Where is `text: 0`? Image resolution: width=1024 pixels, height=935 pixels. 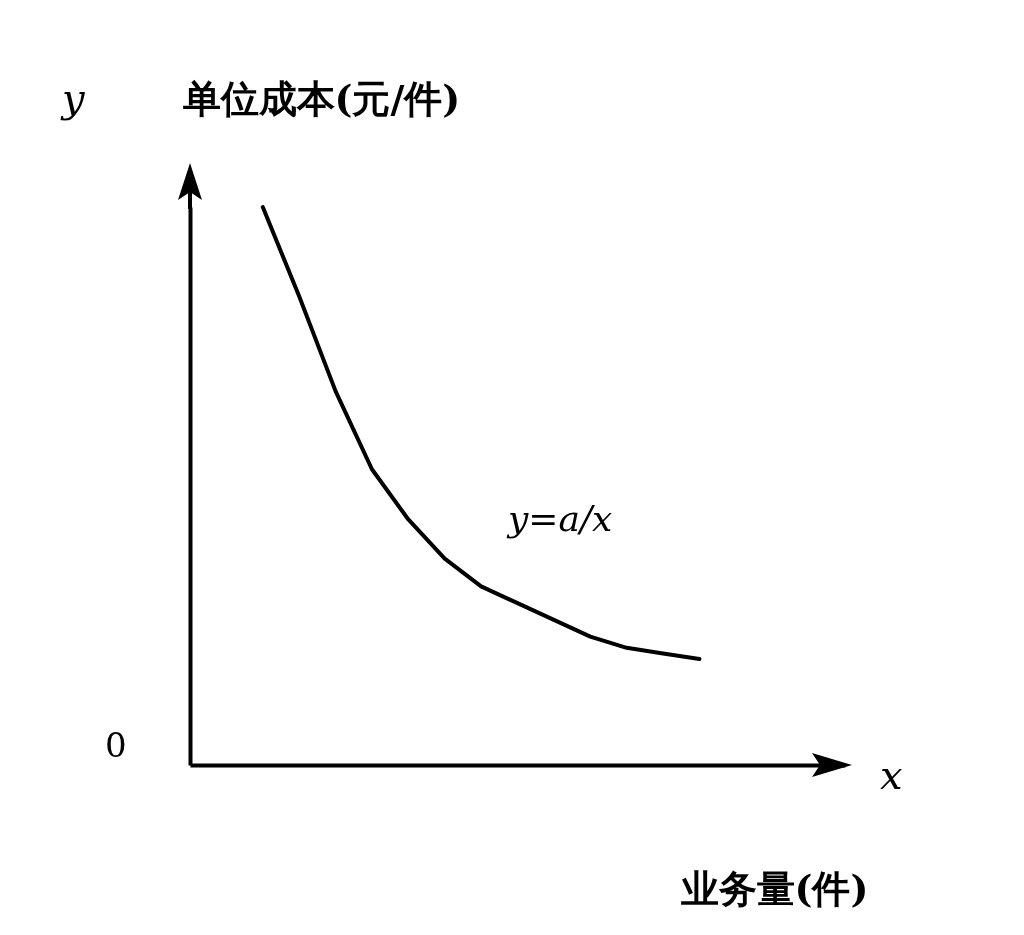 text: 0 is located at coordinates (116, 745).